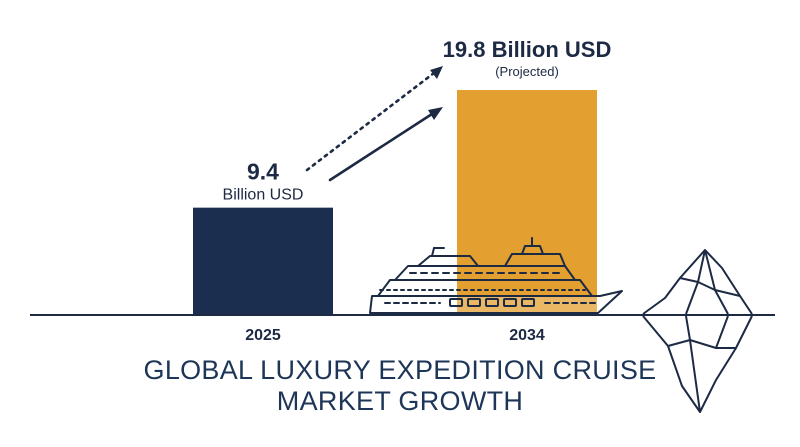 This screenshot has width=800, height=447. Describe the element at coordinates (374, 124) in the screenshot. I see `growth-arrow-icon` at that location.